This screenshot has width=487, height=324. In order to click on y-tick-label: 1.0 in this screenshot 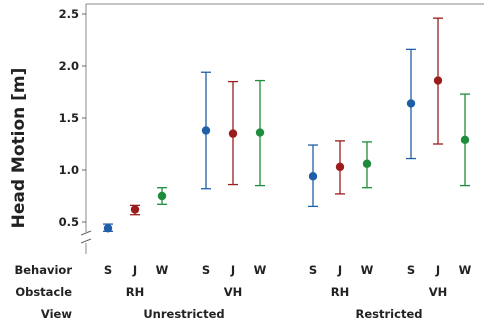, I will do `click(69, 170)`.